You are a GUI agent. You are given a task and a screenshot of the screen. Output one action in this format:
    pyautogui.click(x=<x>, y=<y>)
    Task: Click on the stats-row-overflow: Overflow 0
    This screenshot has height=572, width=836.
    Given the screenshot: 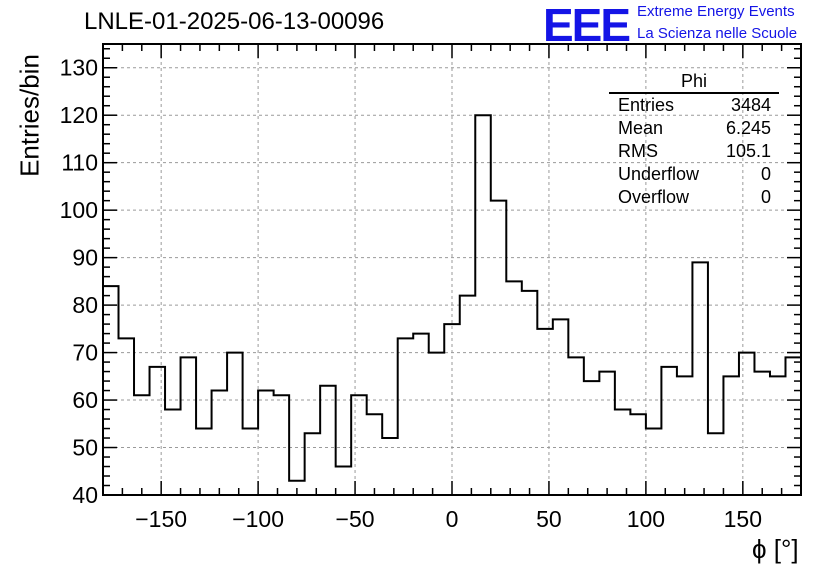 What is the action you would take?
    pyautogui.click(x=694, y=197)
    